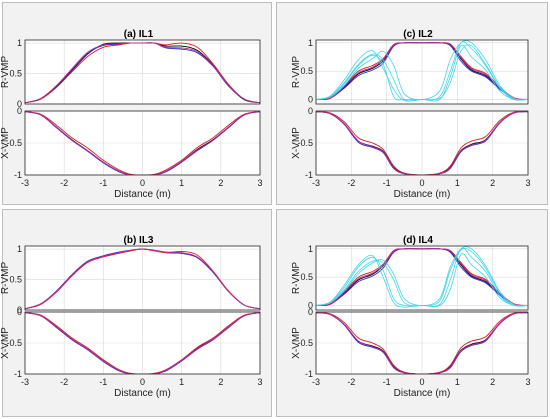 This screenshot has height=419, width=550. Describe the element at coordinates (418, 34) in the screenshot. I see `panel-title: (c) IL2` at that location.